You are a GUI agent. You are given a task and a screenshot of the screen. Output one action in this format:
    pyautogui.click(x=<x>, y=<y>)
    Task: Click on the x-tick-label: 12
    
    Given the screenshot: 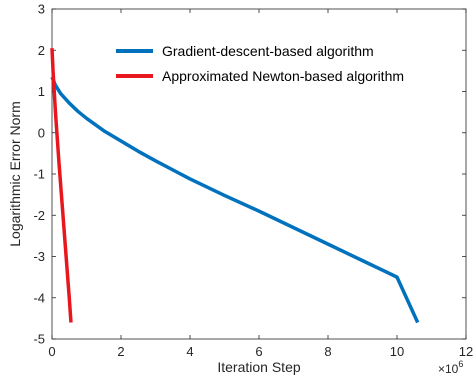 What is the action you would take?
    pyautogui.click(x=466, y=351)
    